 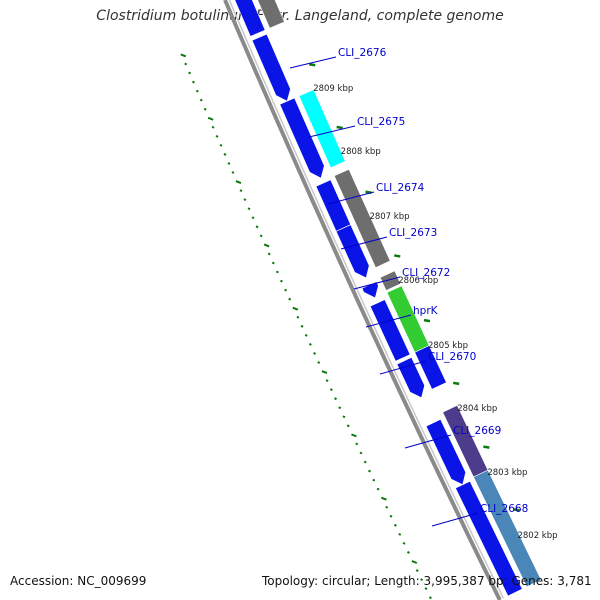 I want to click on gene-label: CLI_2670, so click(x=452, y=357).